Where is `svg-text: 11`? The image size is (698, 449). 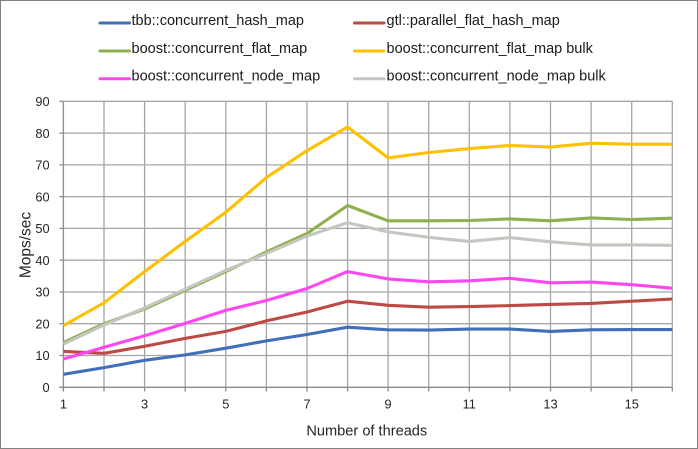 svg-text: 11 is located at coordinates (469, 404).